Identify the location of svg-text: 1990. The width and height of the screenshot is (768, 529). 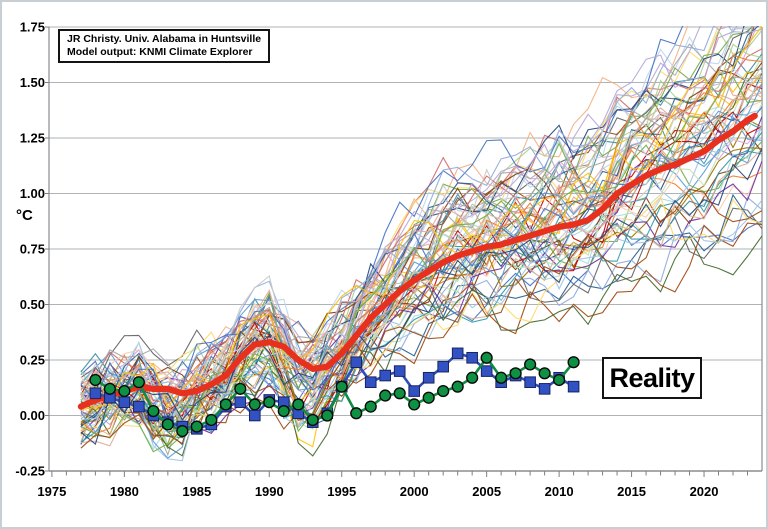
(269, 491).